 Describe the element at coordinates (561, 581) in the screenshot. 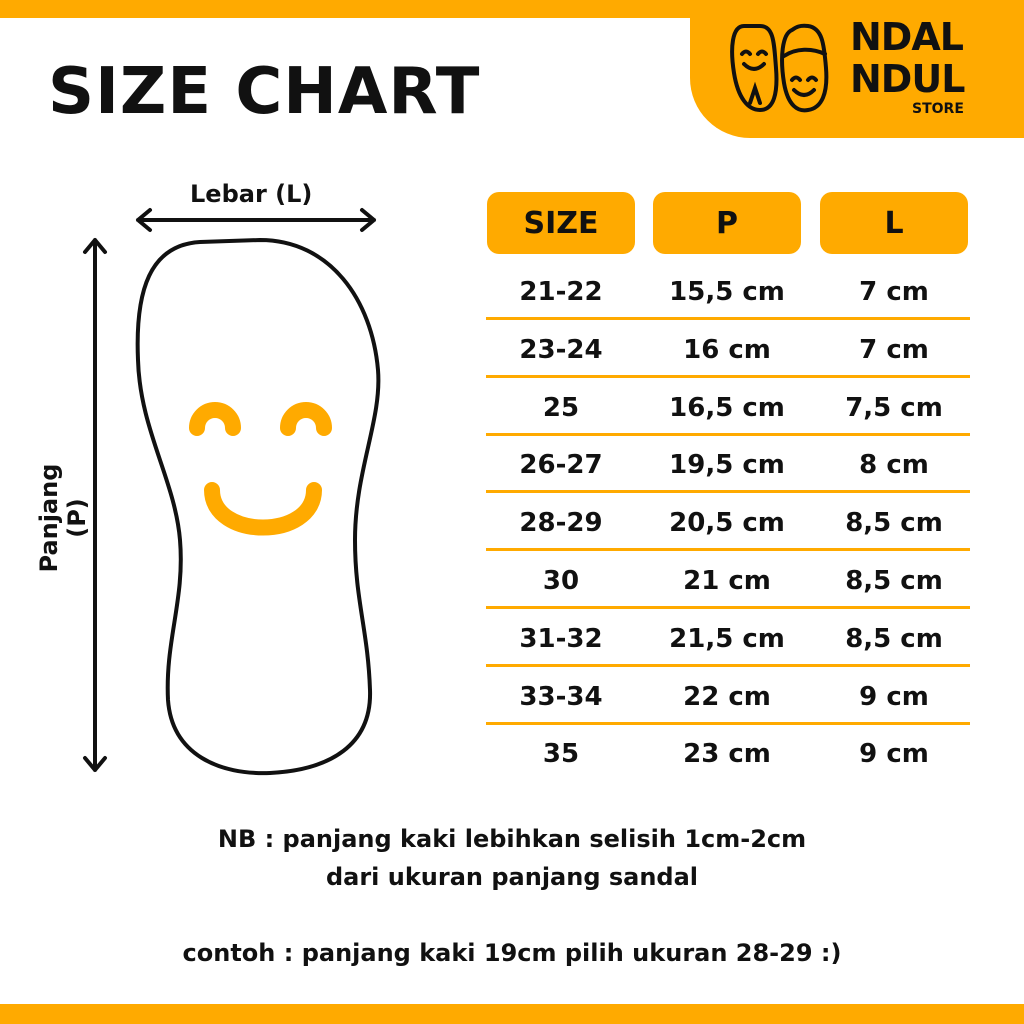

I see `size-cell: 30` at that location.